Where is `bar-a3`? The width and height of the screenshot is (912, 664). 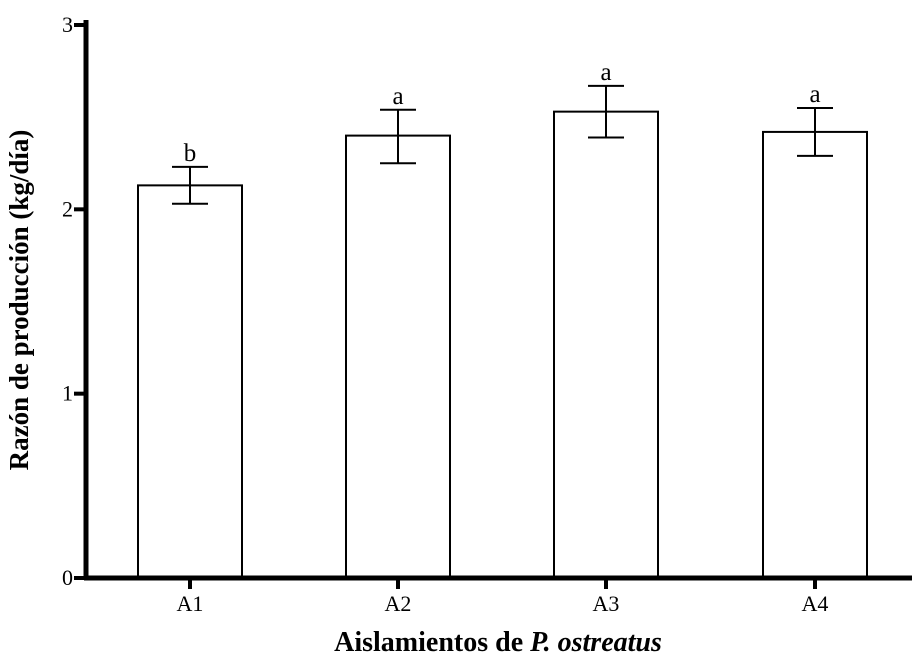 bar-a3 is located at coordinates (606, 345).